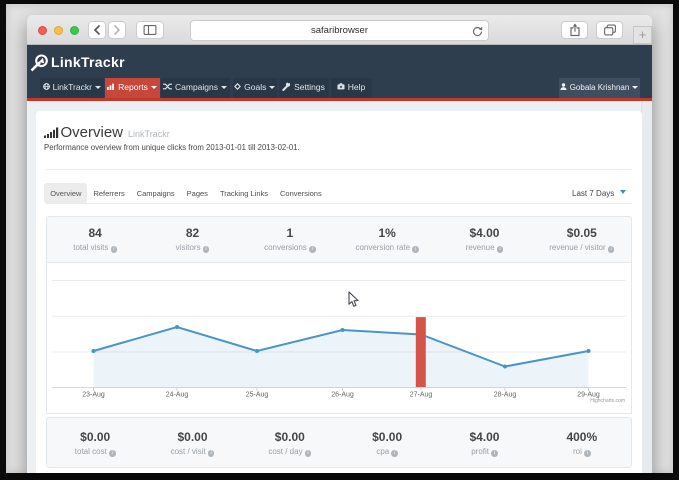  What do you see at coordinates (420, 395) in the screenshot?
I see `svg-text: 27-Aug` at bounding box center [420, 395].